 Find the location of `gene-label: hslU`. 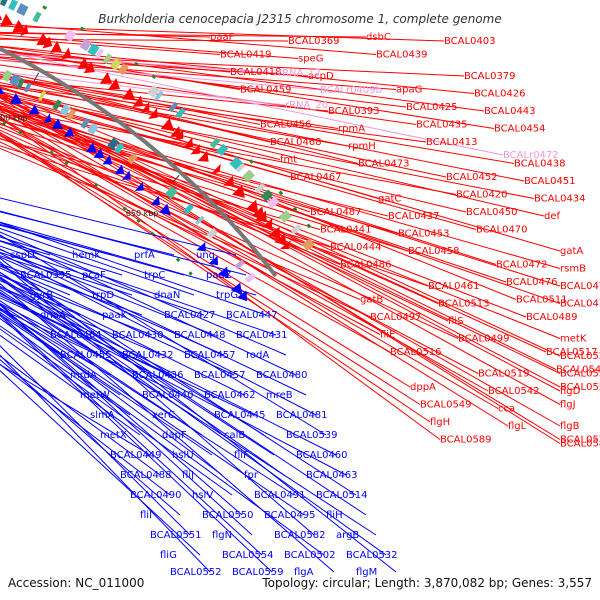

gene-label: hslU is located at coordinates (183, 455).